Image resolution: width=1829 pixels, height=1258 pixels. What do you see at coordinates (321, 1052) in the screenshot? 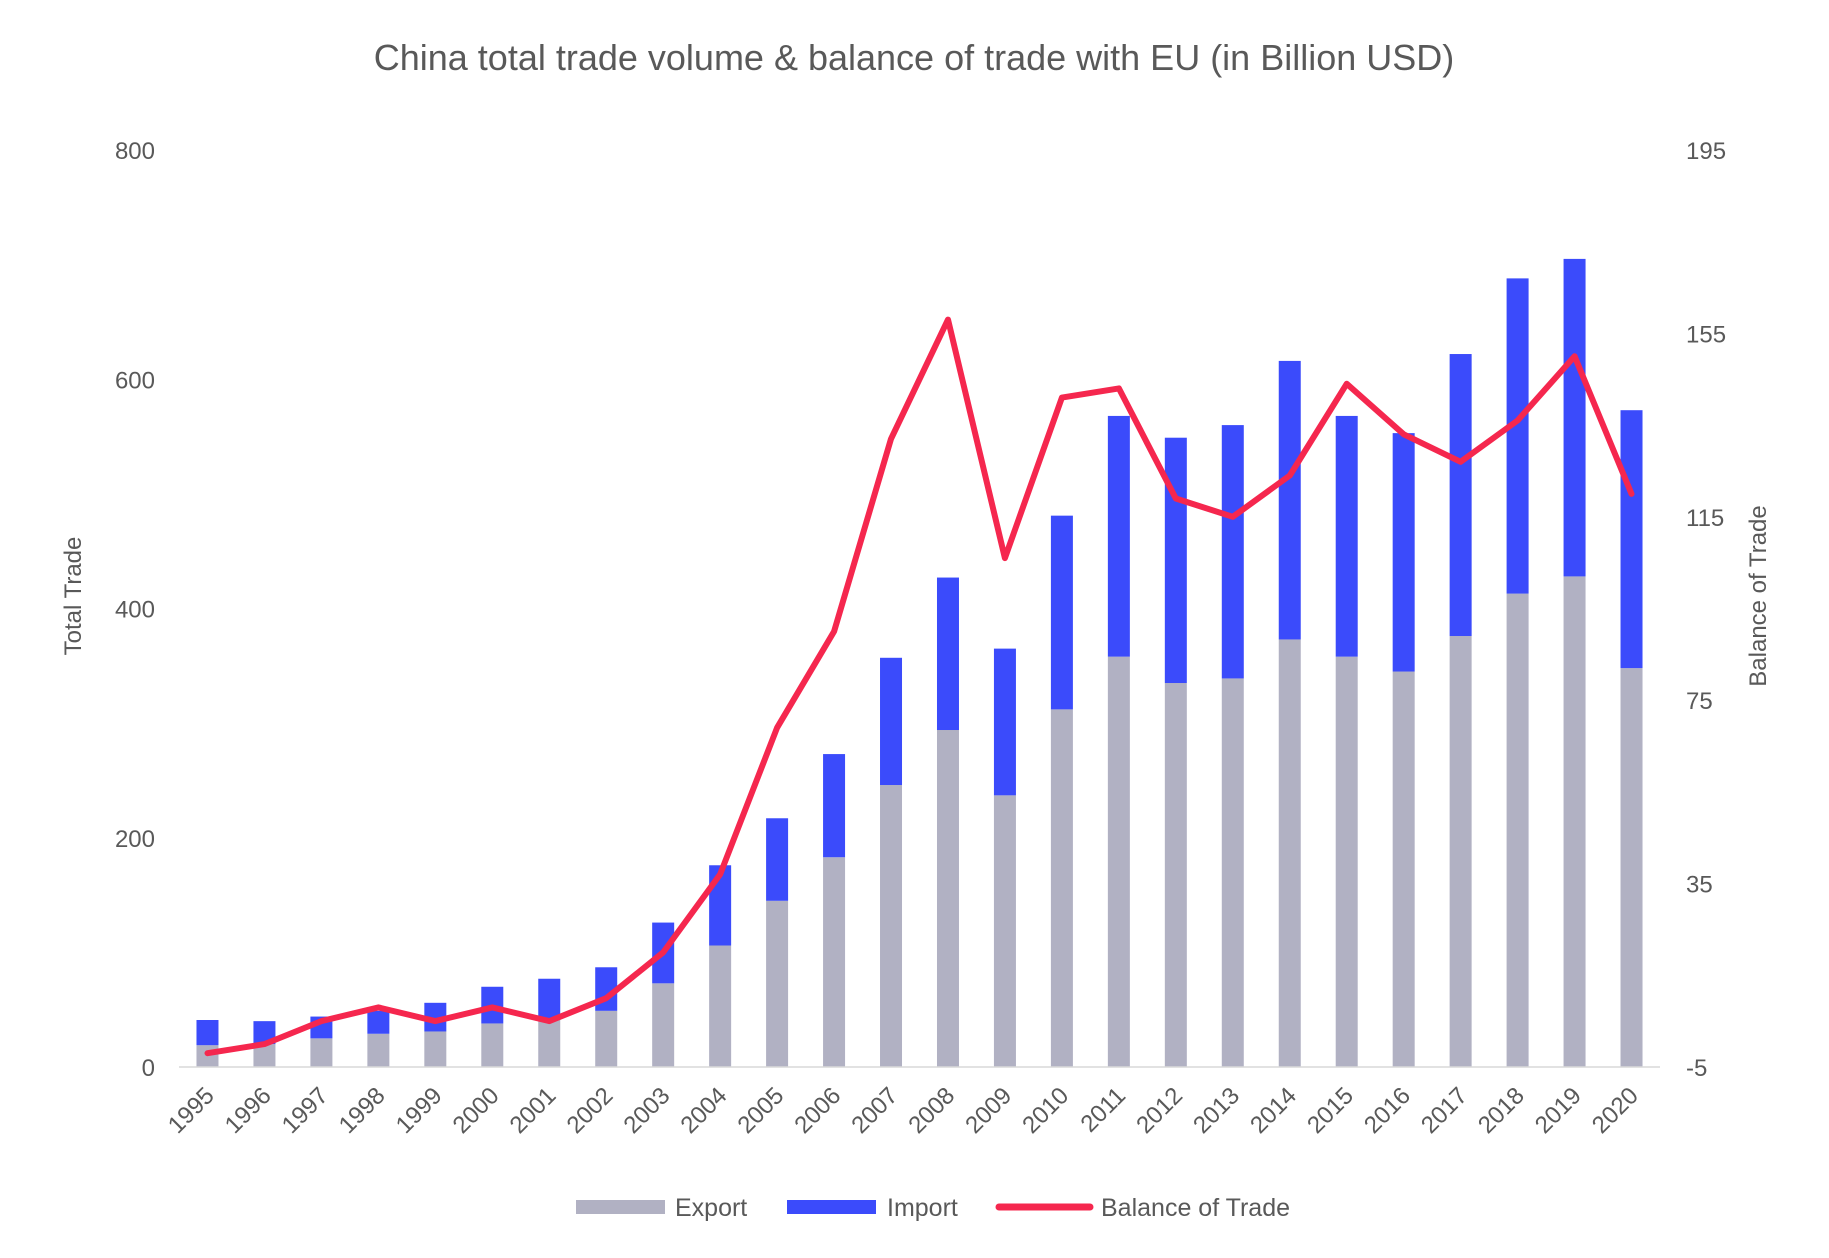
I see `bar-export-1997` at bounding box center [321, 1052].